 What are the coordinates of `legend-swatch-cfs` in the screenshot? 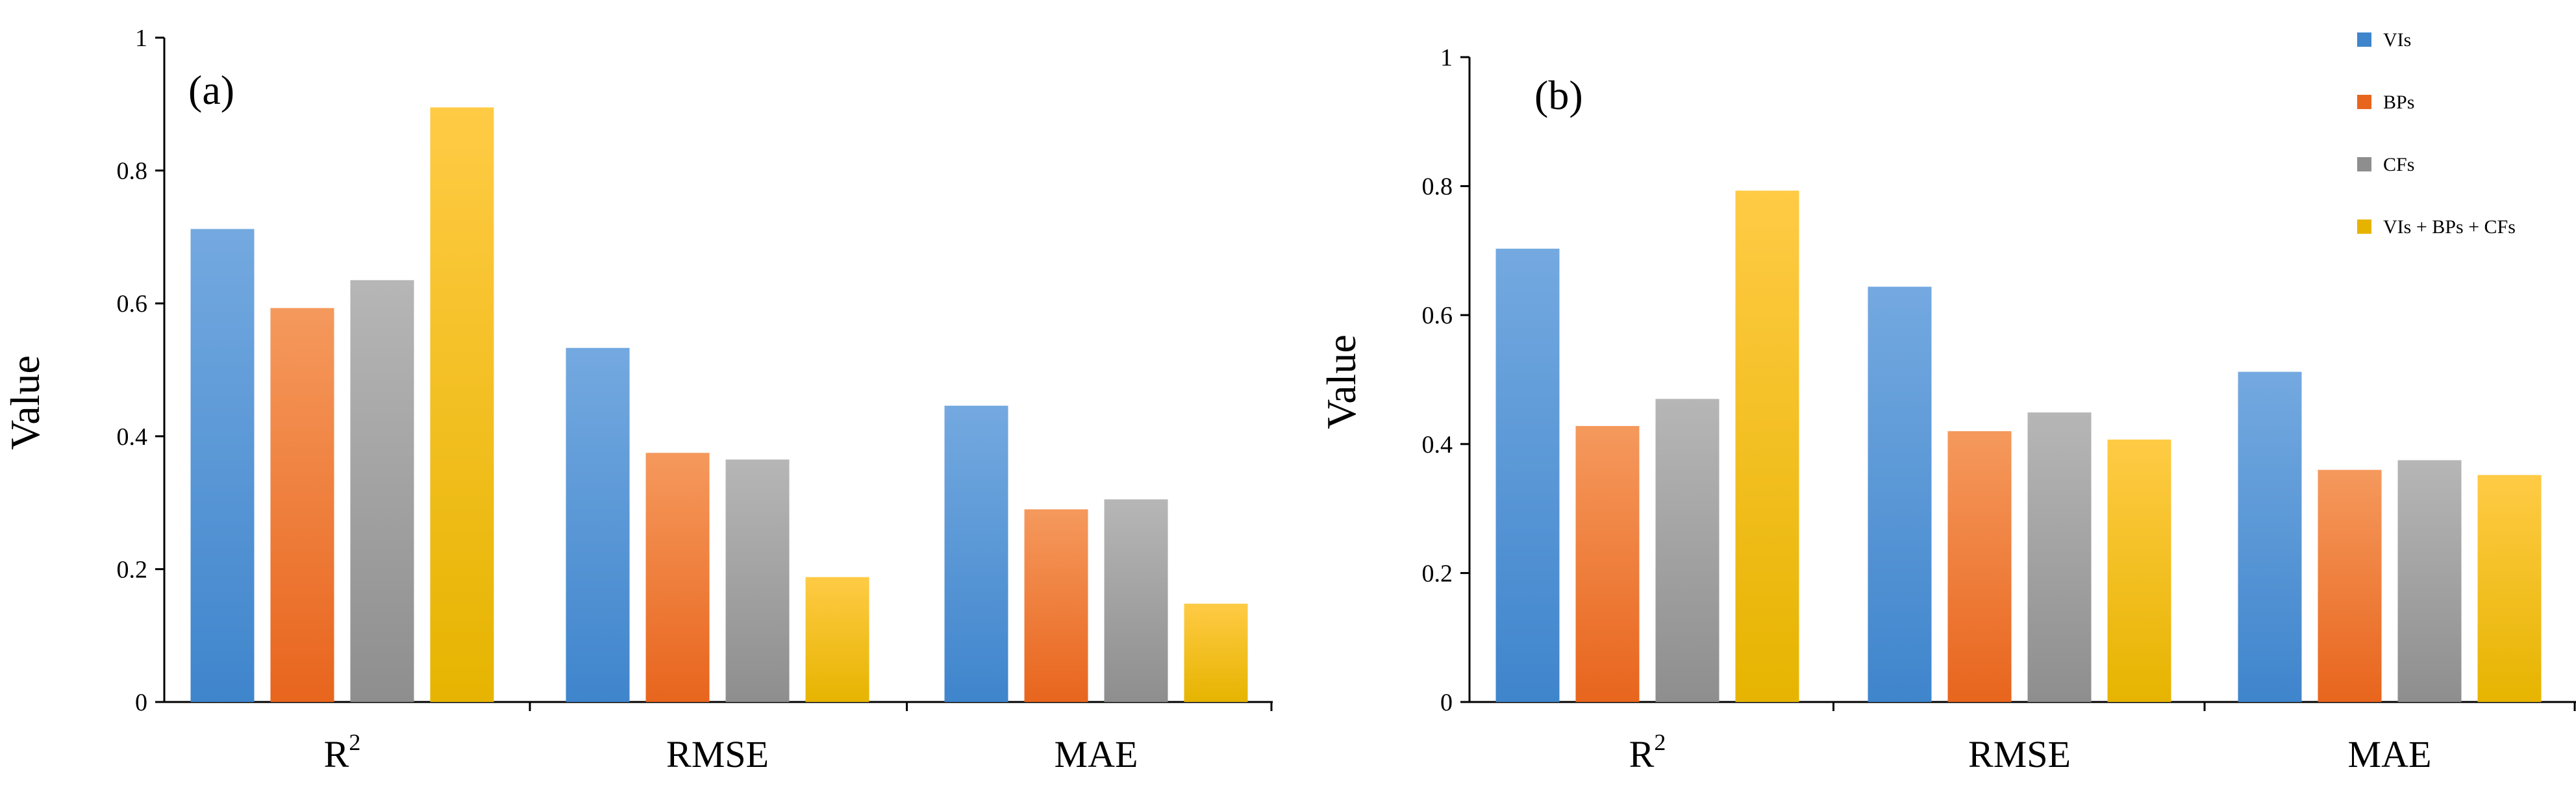 It's located at (2364, 164).